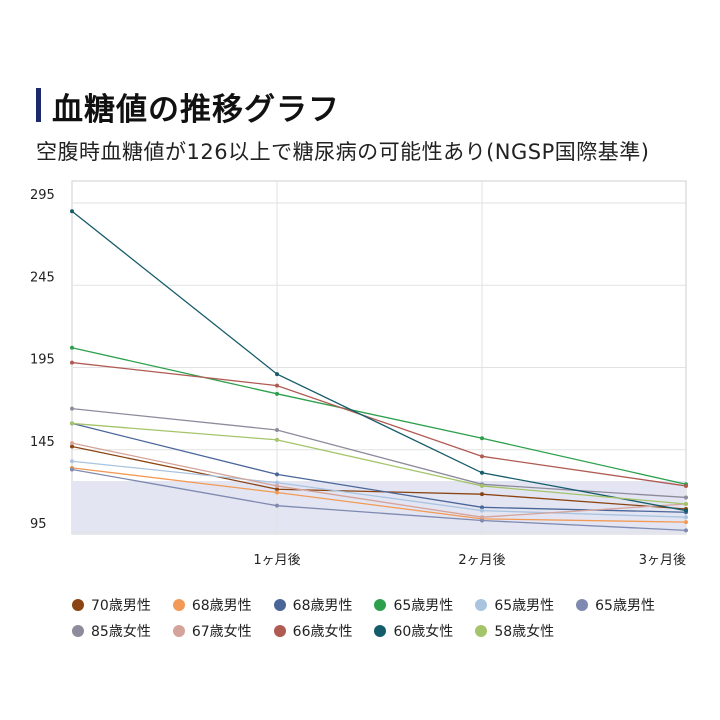  Describe the element at coordinates (38, 524) in the screenshot. I see `y-tick-label: 95` at that location.